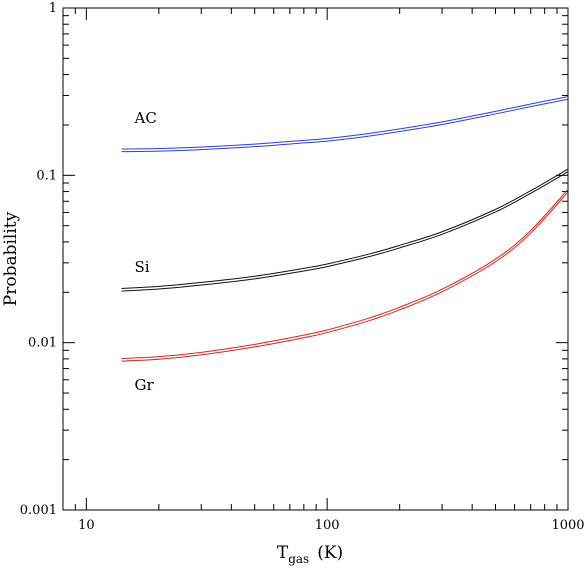 The height and width of the screenshot is (568, 587). I want to click on series-line-upper, so click(345, 123).